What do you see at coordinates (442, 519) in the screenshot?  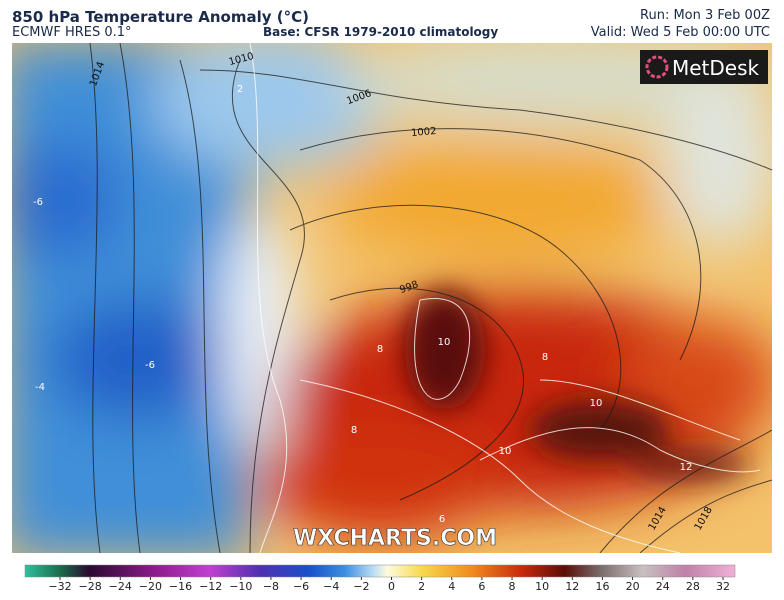 I see `contour-label: 6` at bounding box center [442, 519].